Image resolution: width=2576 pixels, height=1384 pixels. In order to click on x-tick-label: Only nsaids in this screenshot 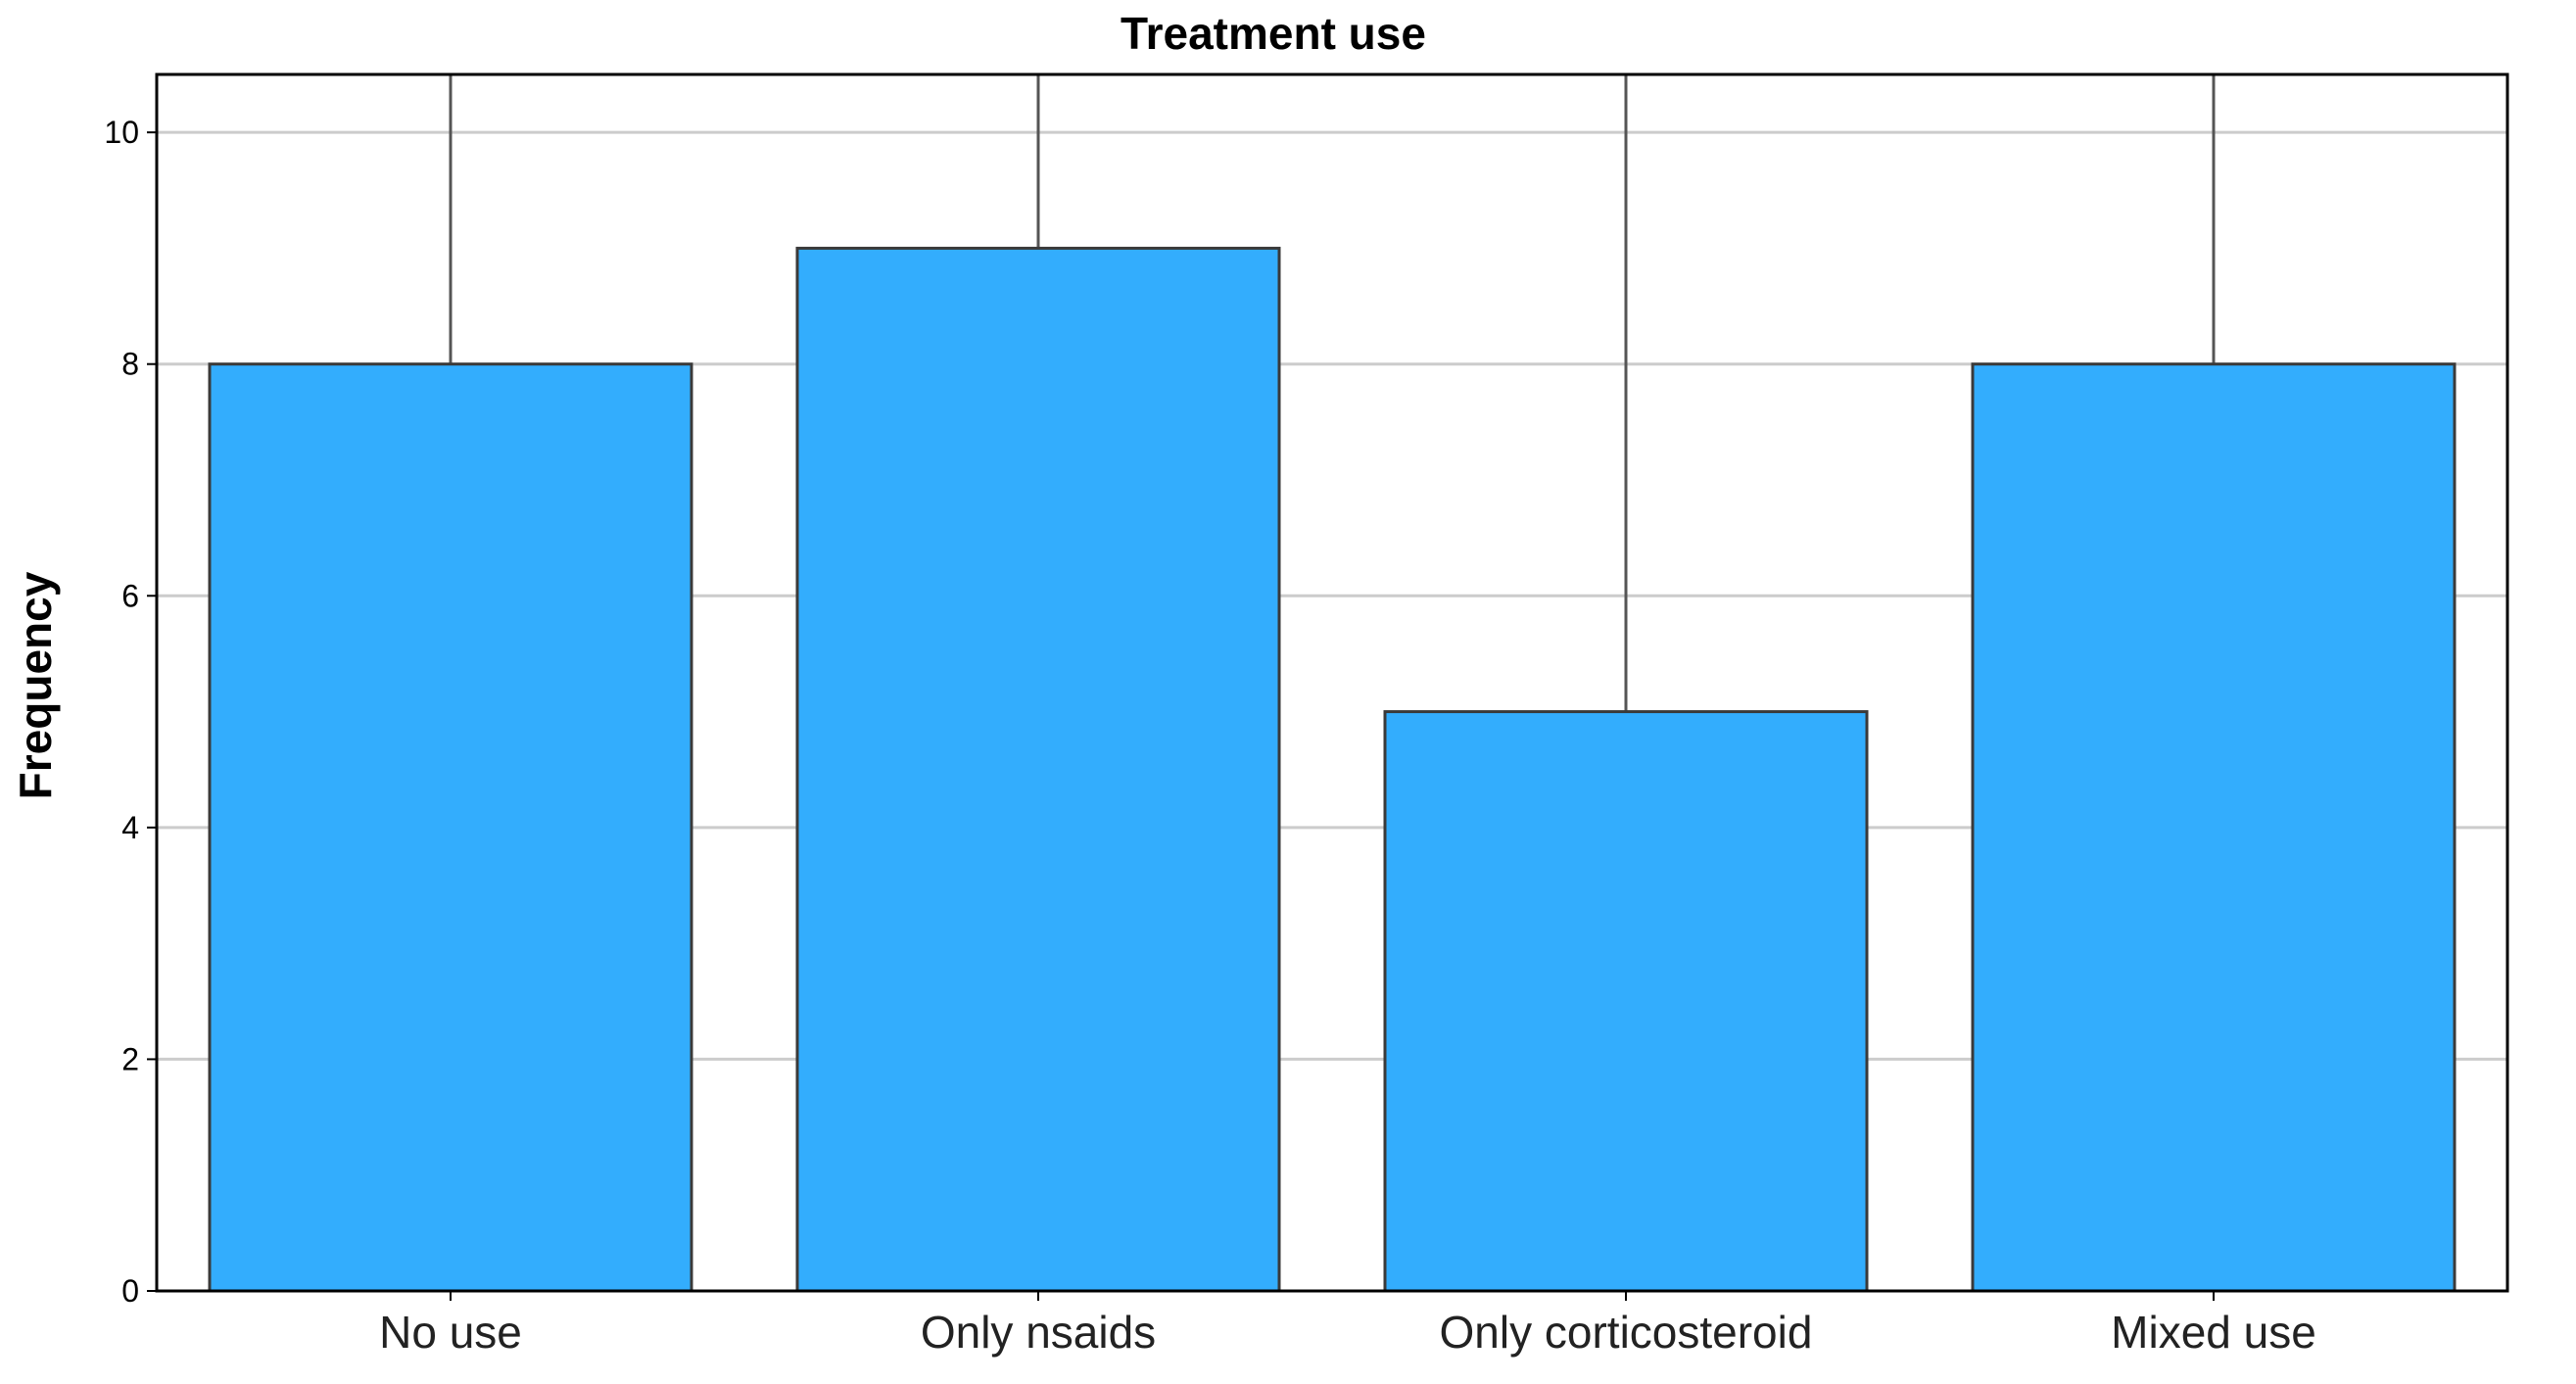, I will do `click(1039, 1332)`.